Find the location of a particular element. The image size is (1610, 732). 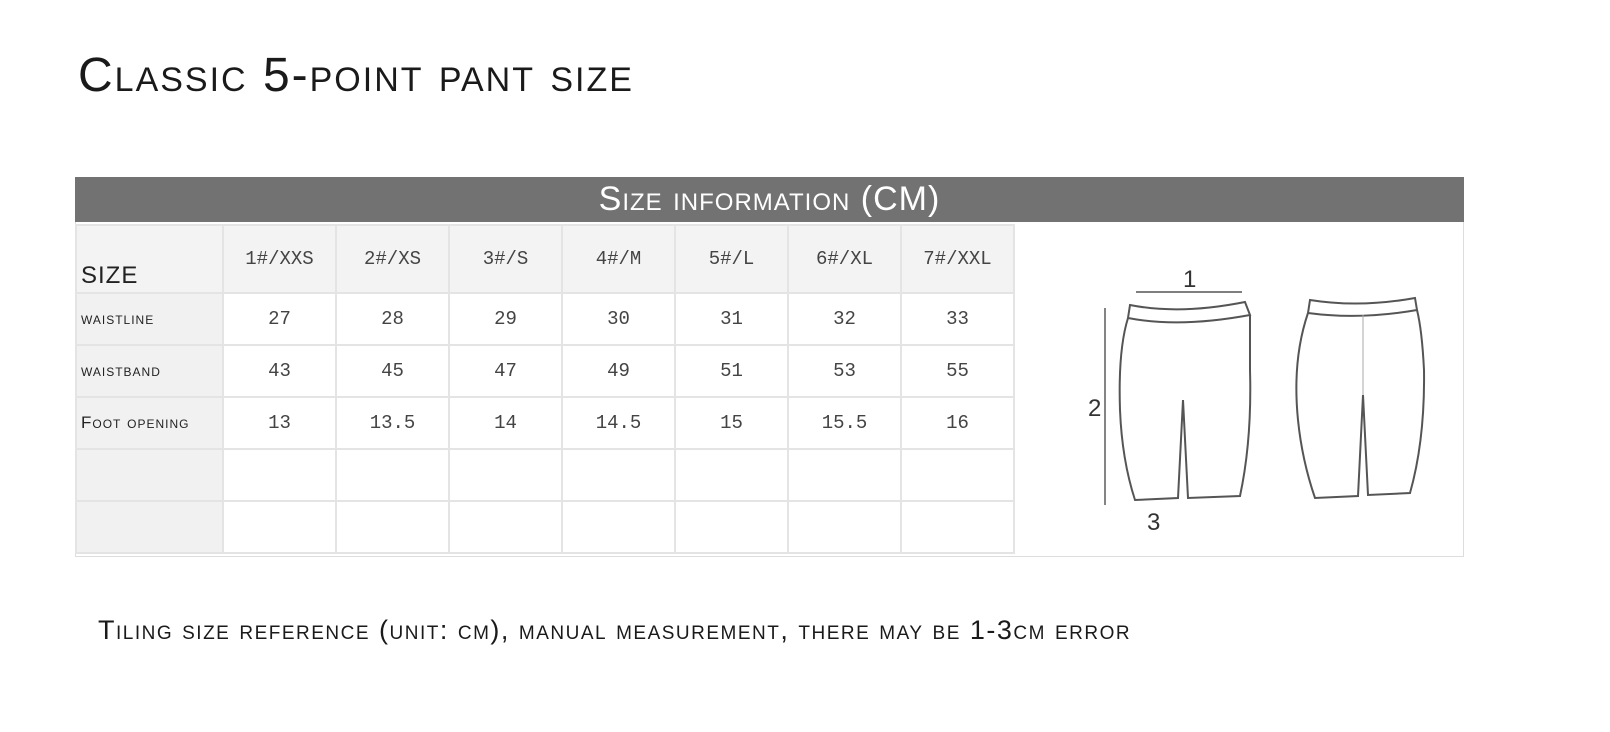

diagram-label-1: 1 is located at coordinates (1189, 279).